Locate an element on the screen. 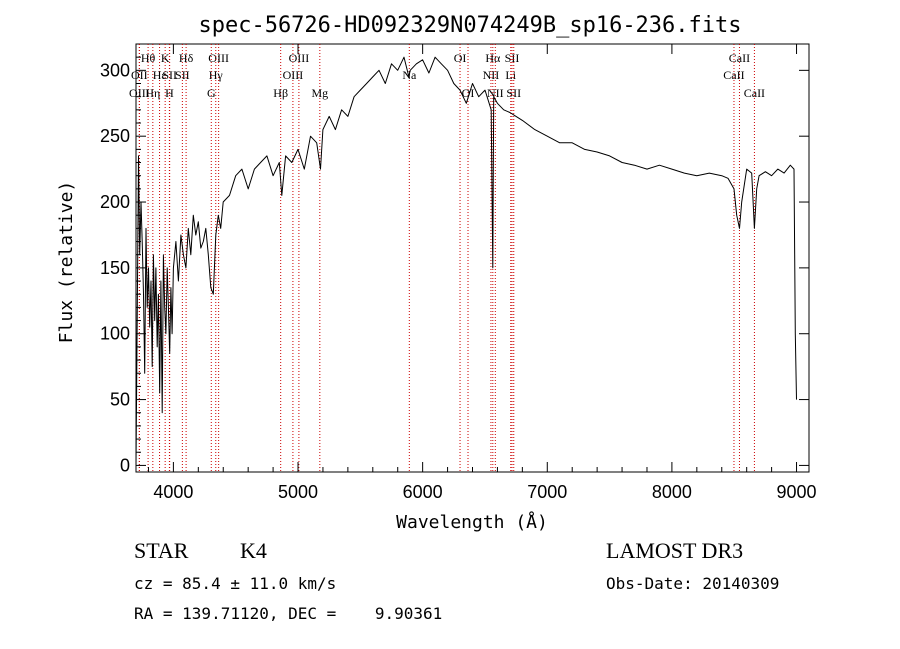 The height and width of the screenshot is (649, 900). sky-coordinates: RA = 139.71120, DEC = 9.90361 is located at coordinates (288, 613).